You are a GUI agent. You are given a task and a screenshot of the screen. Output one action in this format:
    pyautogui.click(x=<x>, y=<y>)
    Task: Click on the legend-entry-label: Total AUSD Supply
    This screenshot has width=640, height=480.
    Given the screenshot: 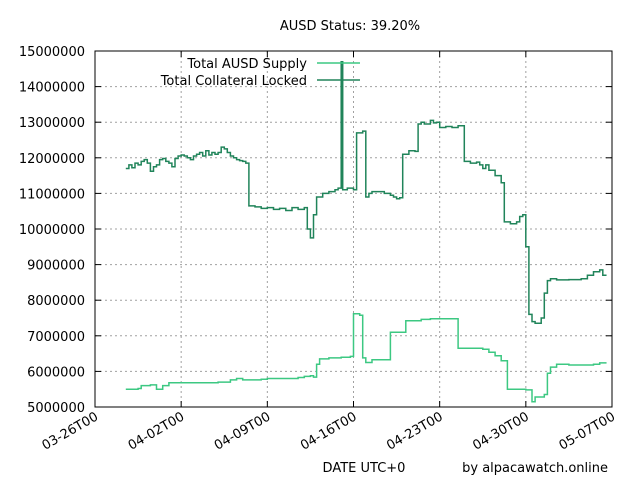 What is the action you would take?
    pyautogui.click(x=246, y=64)
    